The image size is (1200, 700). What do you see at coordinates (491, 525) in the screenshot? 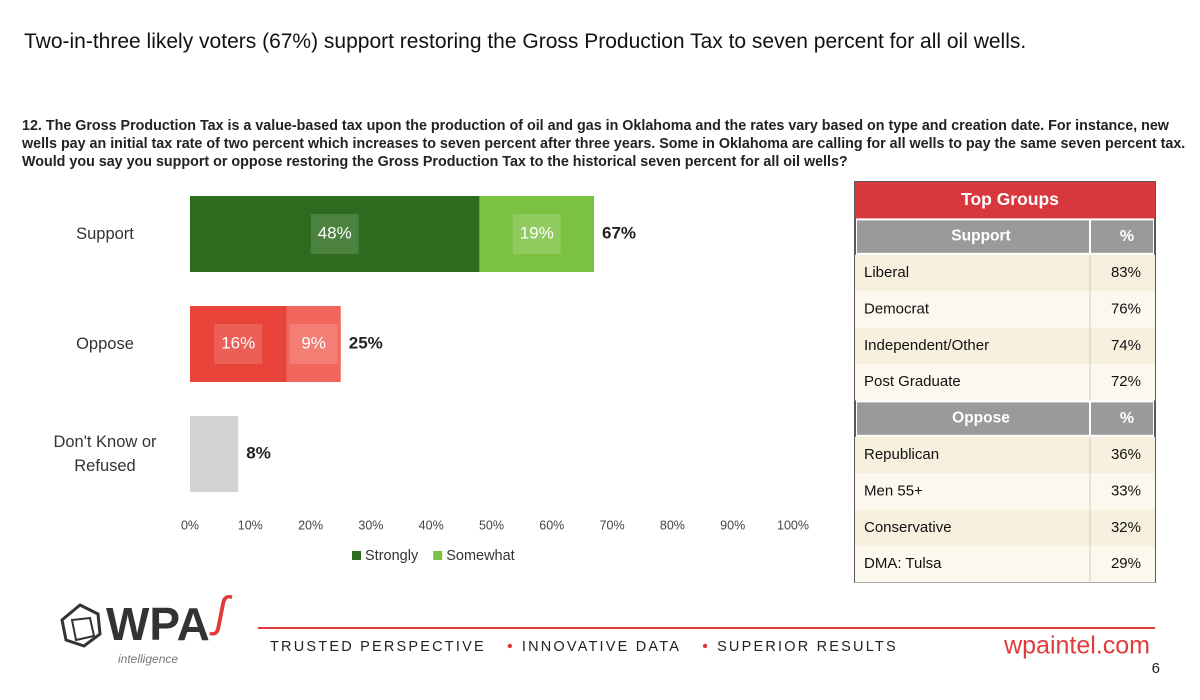
I see `x-tick-label: 50%` at bounding box center [491, 525].